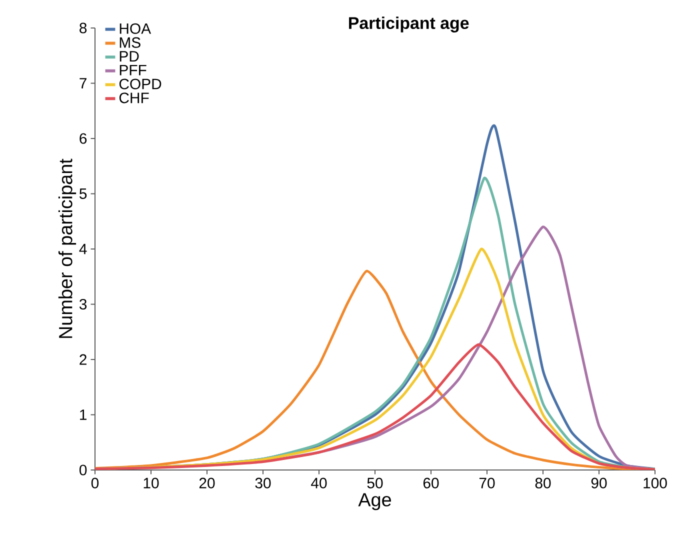  Describe the element at coordinates (133, 70) in the screenshot. I see `legend-label: PFF` at that location.